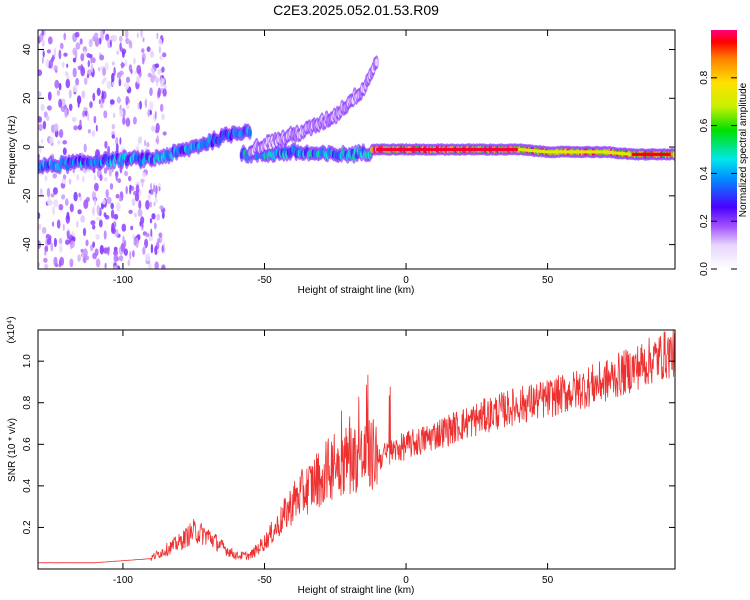  What do you see at coordinates (376, 62) in the screenshot?
I see `spectrogram-core-cell` at bounding box center [376, 62].